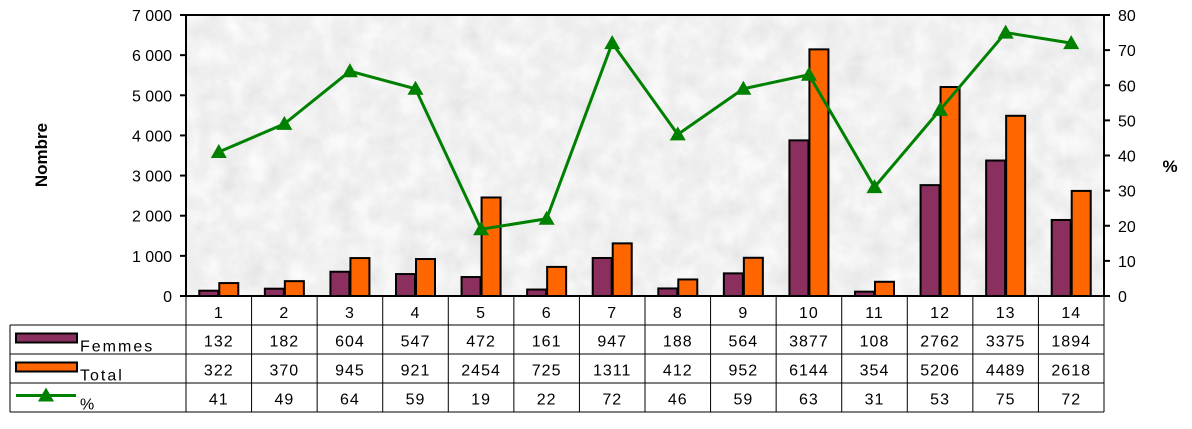 This screenshot has width=1192, height=429. I want to click on y2-tick-label: 10, so click(1127, 262).